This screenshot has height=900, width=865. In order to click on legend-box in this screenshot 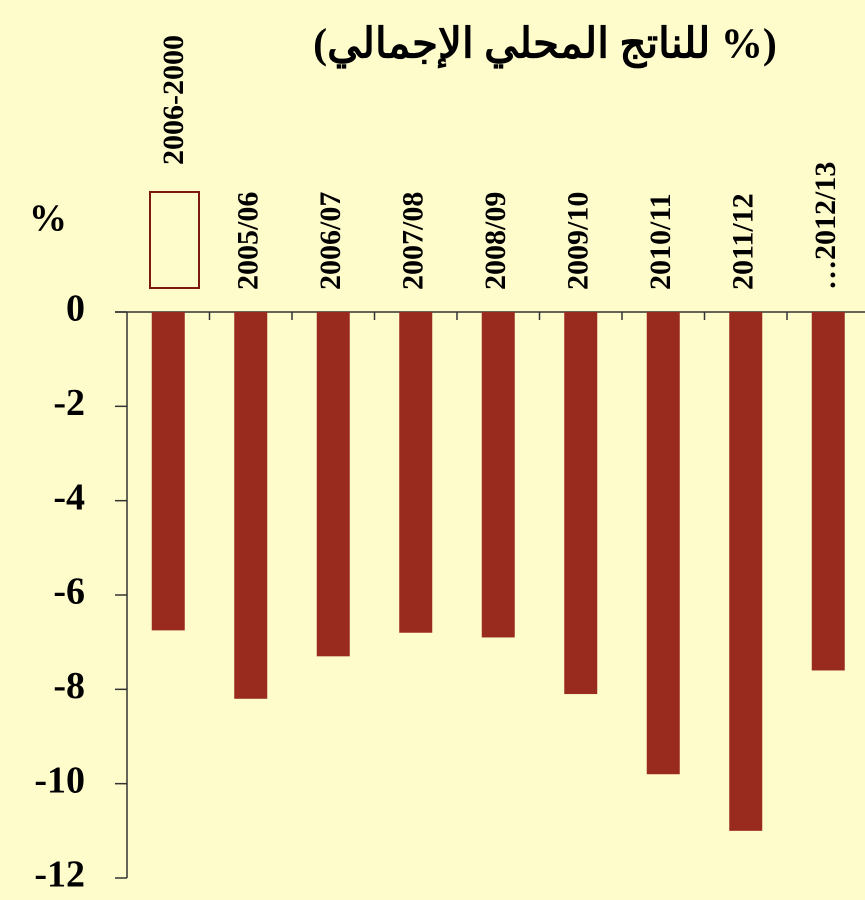, I will do `click(174, 240)`.